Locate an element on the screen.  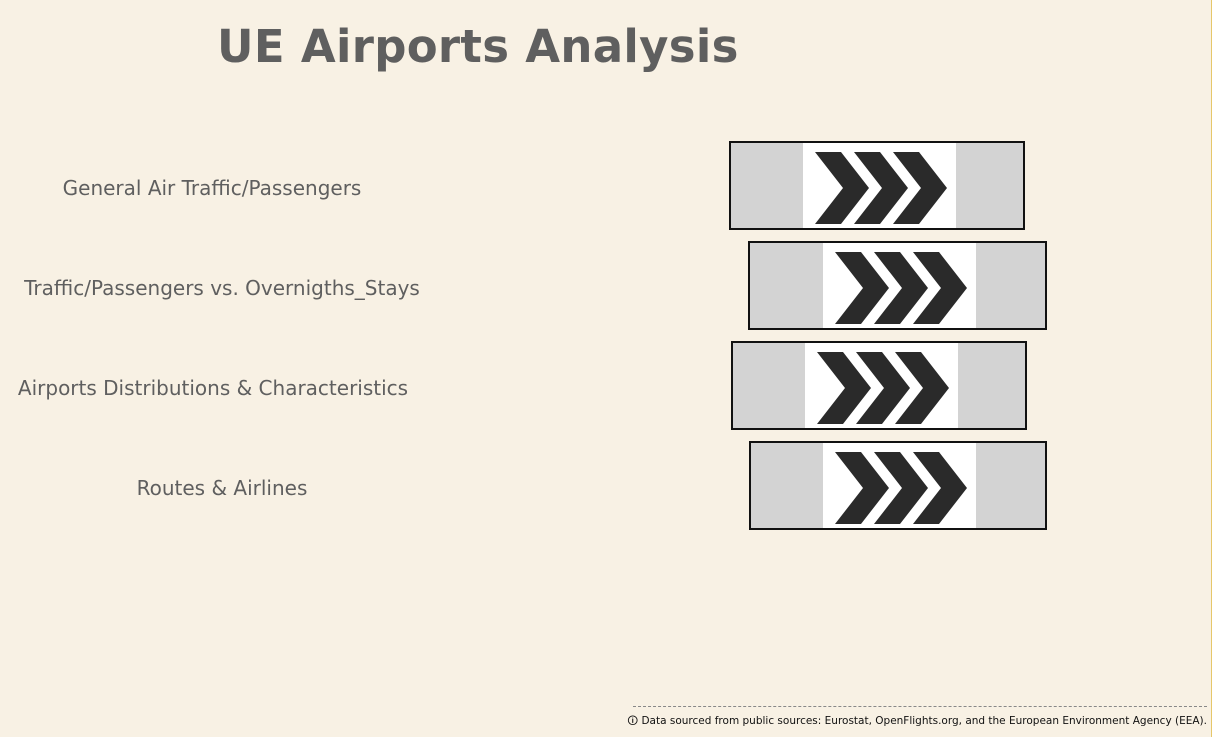
page-title: UE Airports Analysis is located at coordinates (478, 46).